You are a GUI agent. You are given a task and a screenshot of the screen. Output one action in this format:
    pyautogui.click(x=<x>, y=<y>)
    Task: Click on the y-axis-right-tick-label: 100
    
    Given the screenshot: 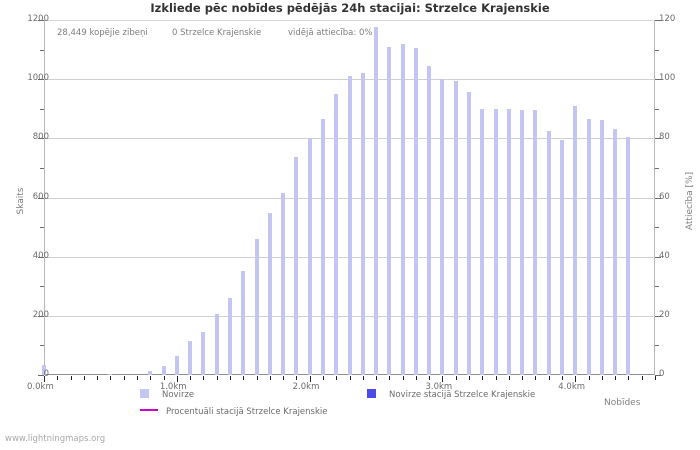 What is the action you would take?
    pyautogui.click(x=667, y=78)
    